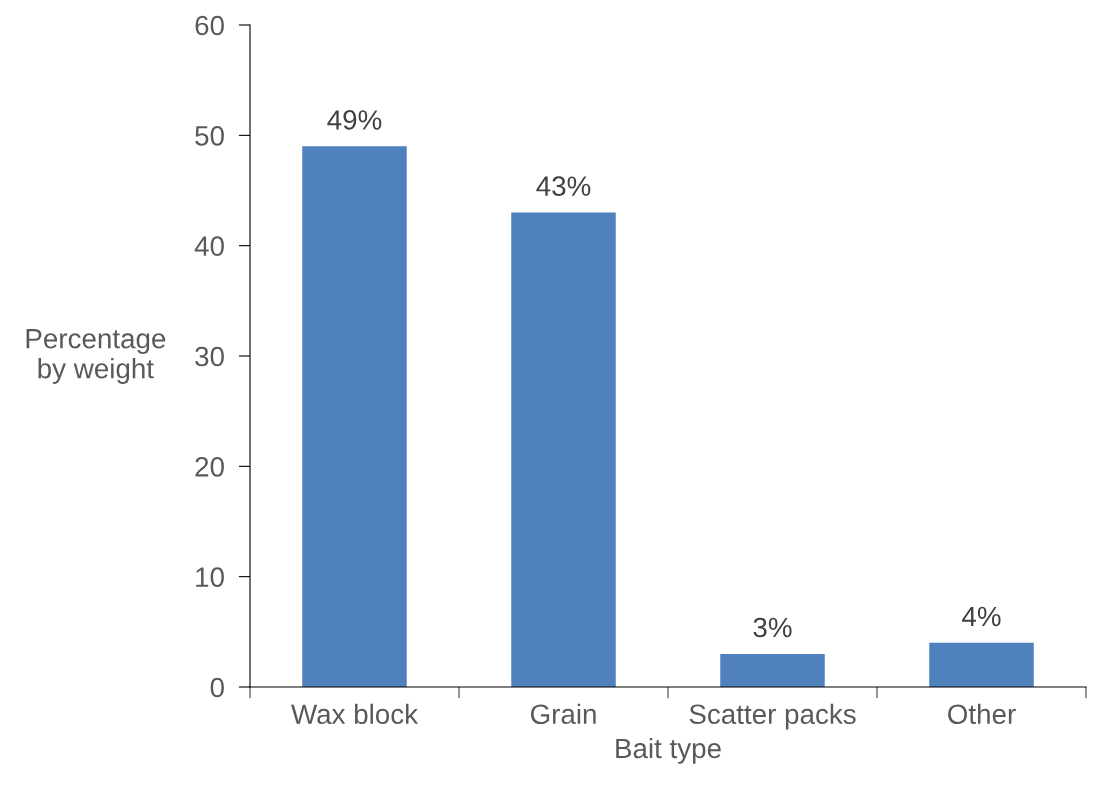 This screenshot has width=1093, height=787. Describe the element at coordinates (772, 716) in the screenshot. I see `x-tick-label: Scatter packs` at that location.